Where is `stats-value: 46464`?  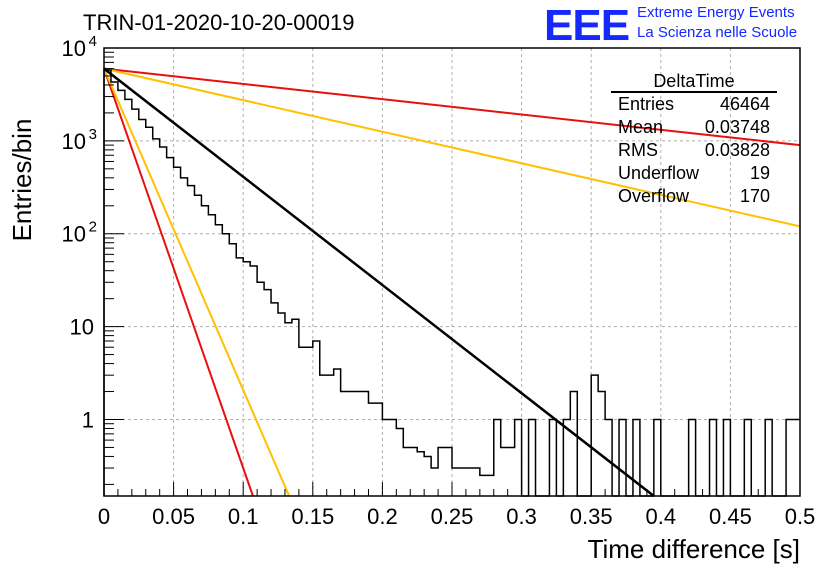
stats-value: 46464 is located at coordinates (745, 104).